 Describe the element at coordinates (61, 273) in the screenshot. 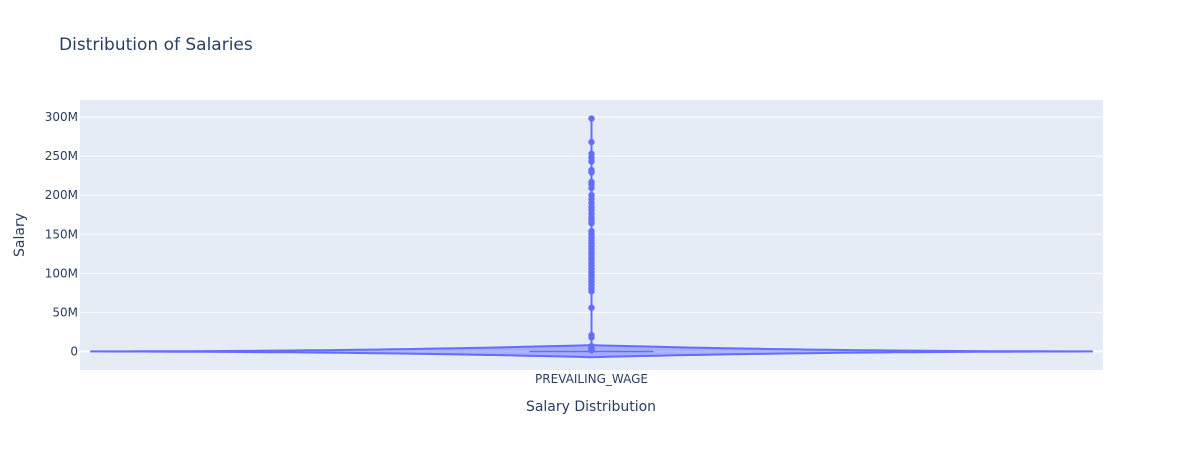

I see `y-tick-label: 100M` at that location.